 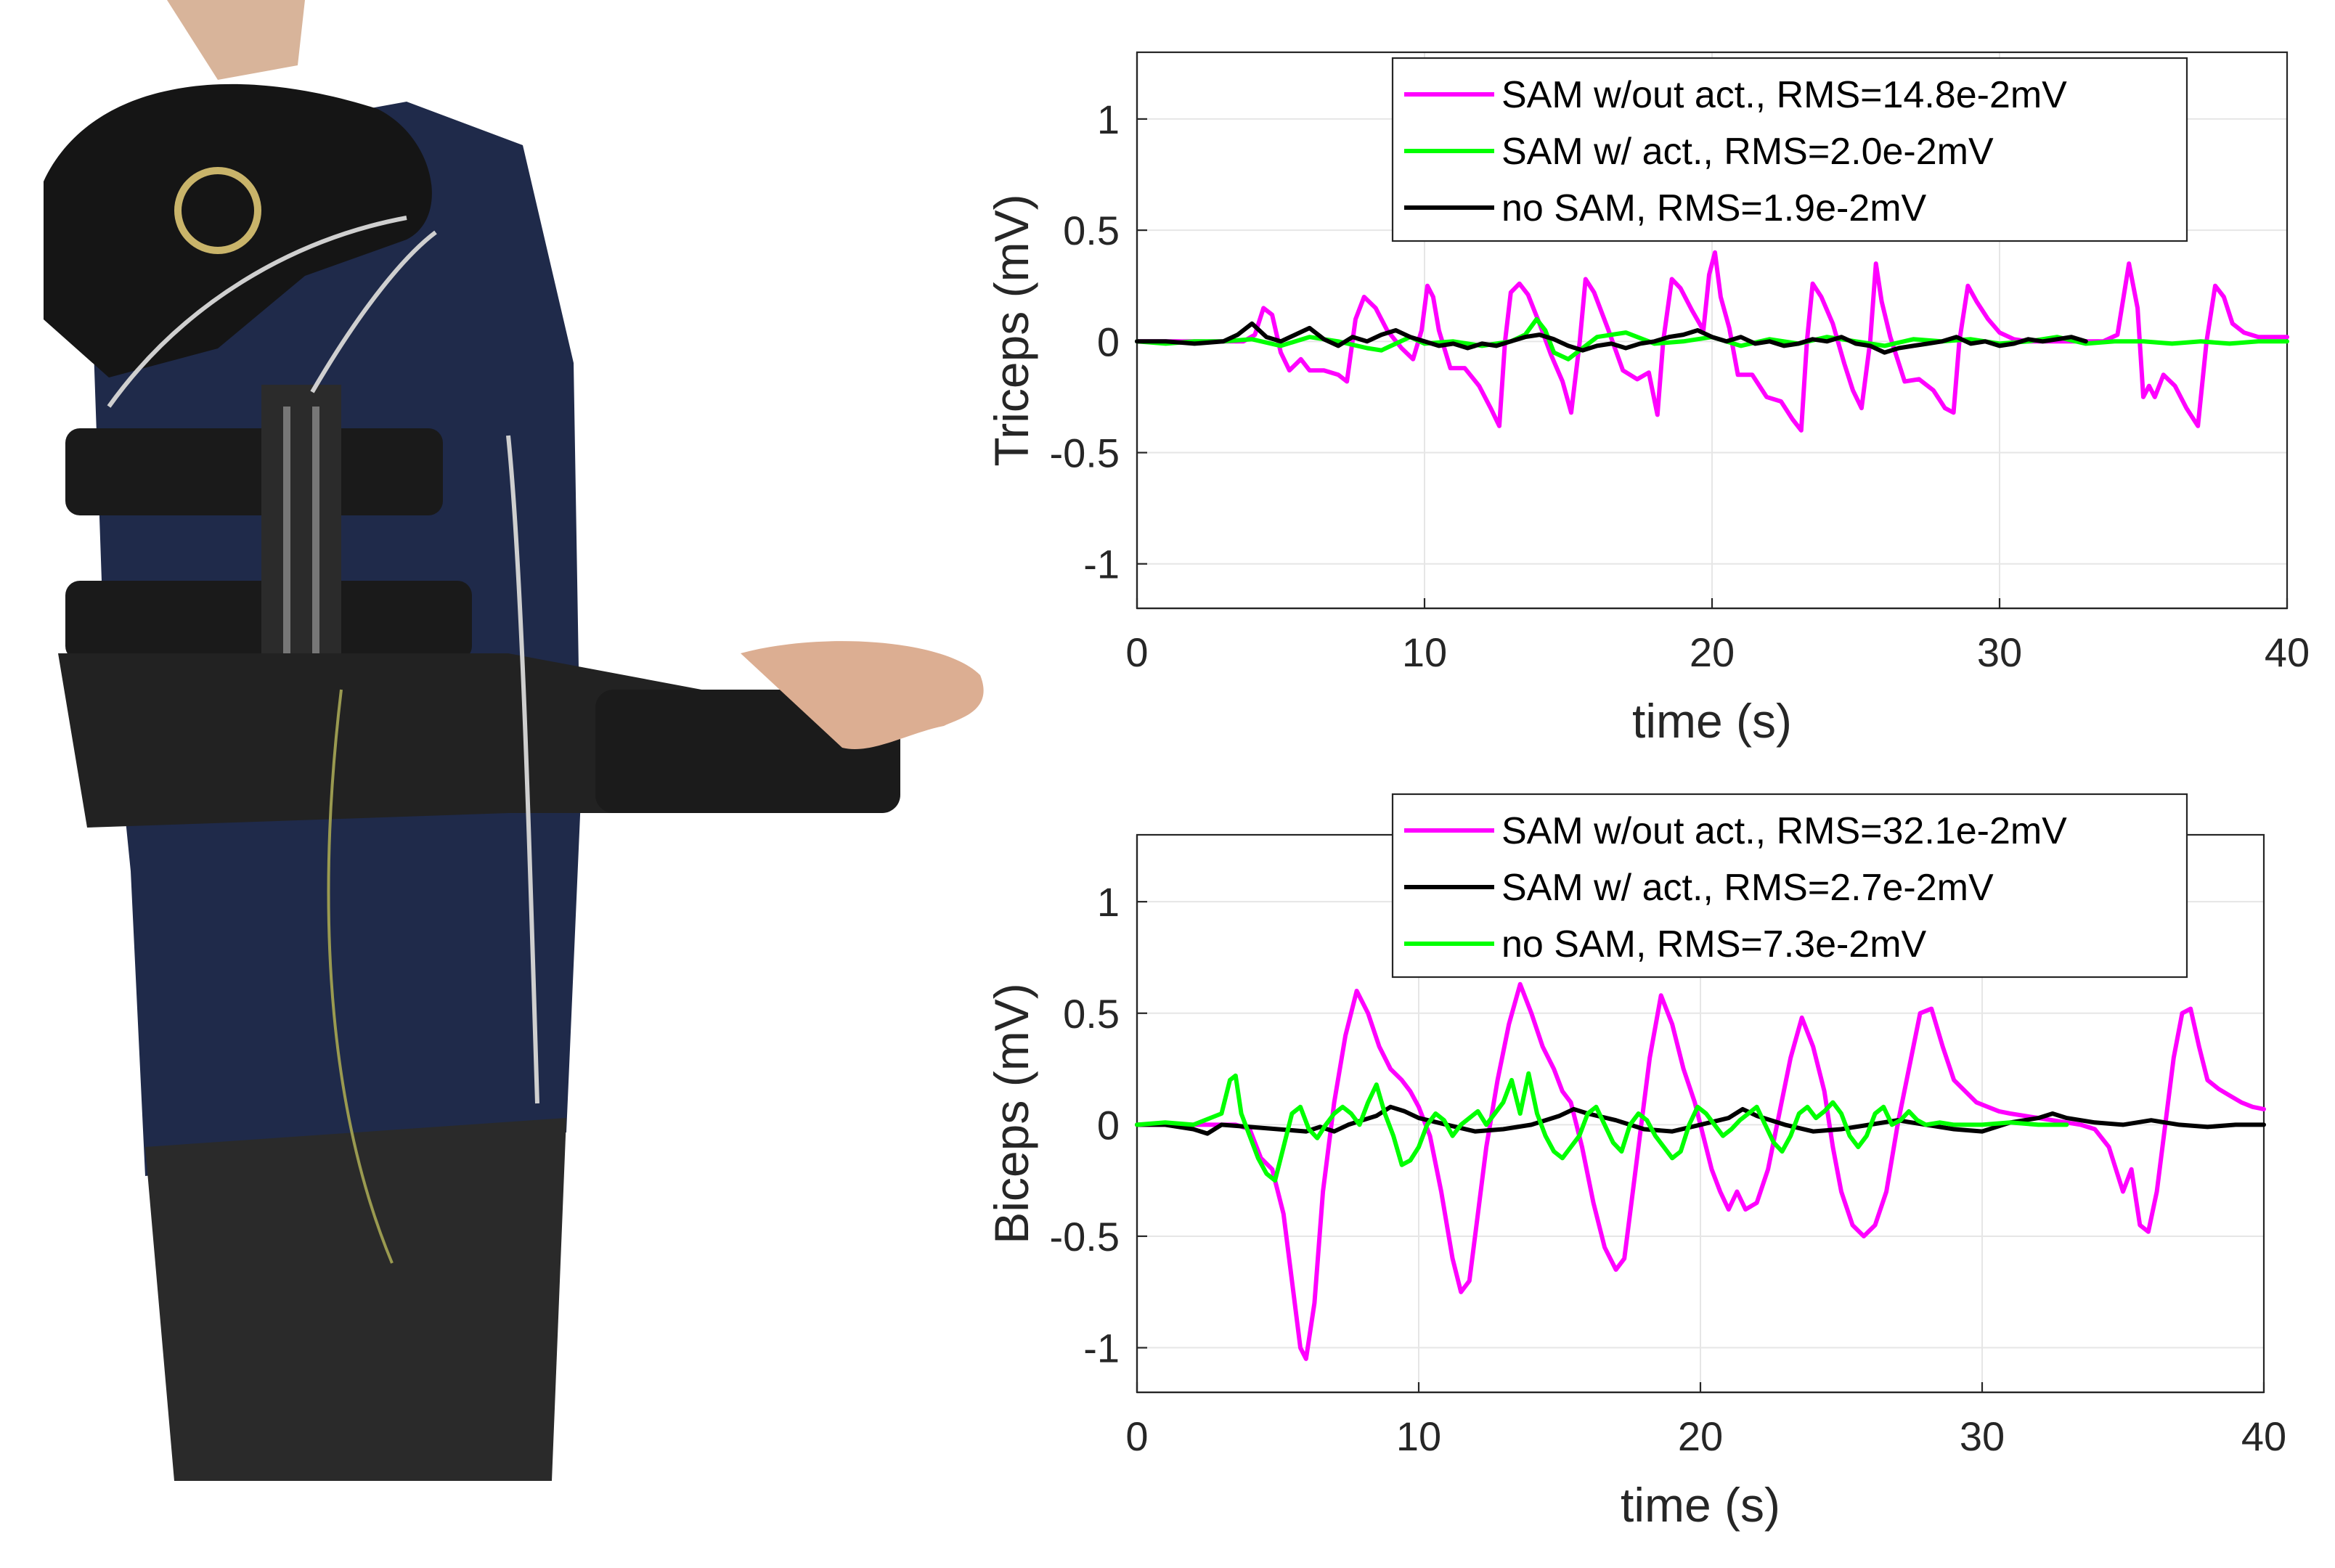 I want to click on triceps-ytick-label-4: -1, so click(x=1101, y=565).